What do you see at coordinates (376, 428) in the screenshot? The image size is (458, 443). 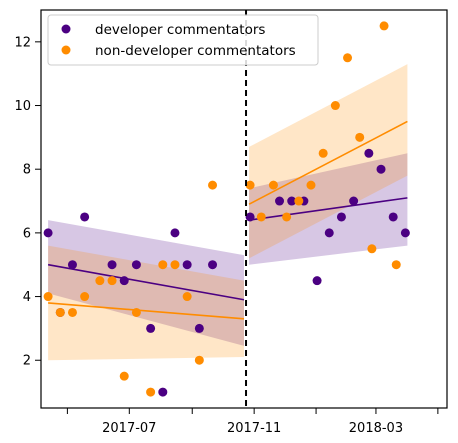 I see `x-tick-label-2: 2018-03` at bounding box center [376, 428].